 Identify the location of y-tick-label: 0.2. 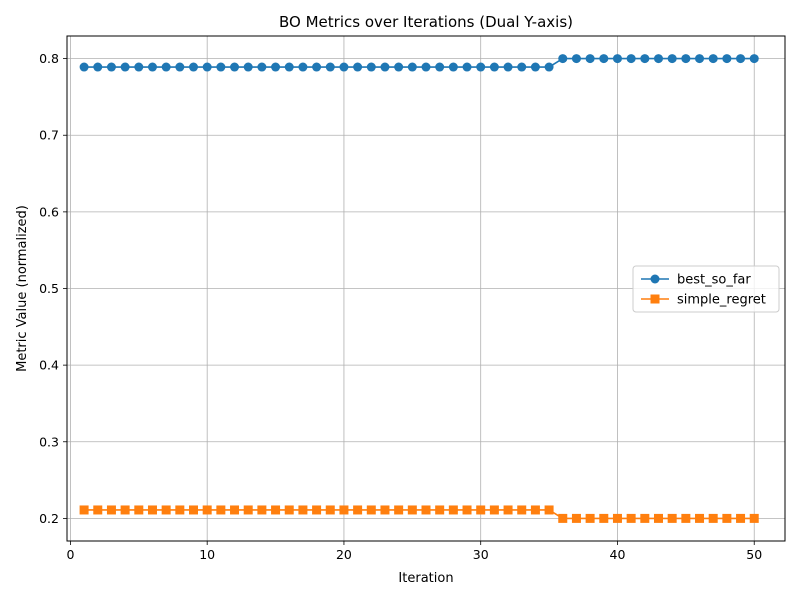
(49, 518).